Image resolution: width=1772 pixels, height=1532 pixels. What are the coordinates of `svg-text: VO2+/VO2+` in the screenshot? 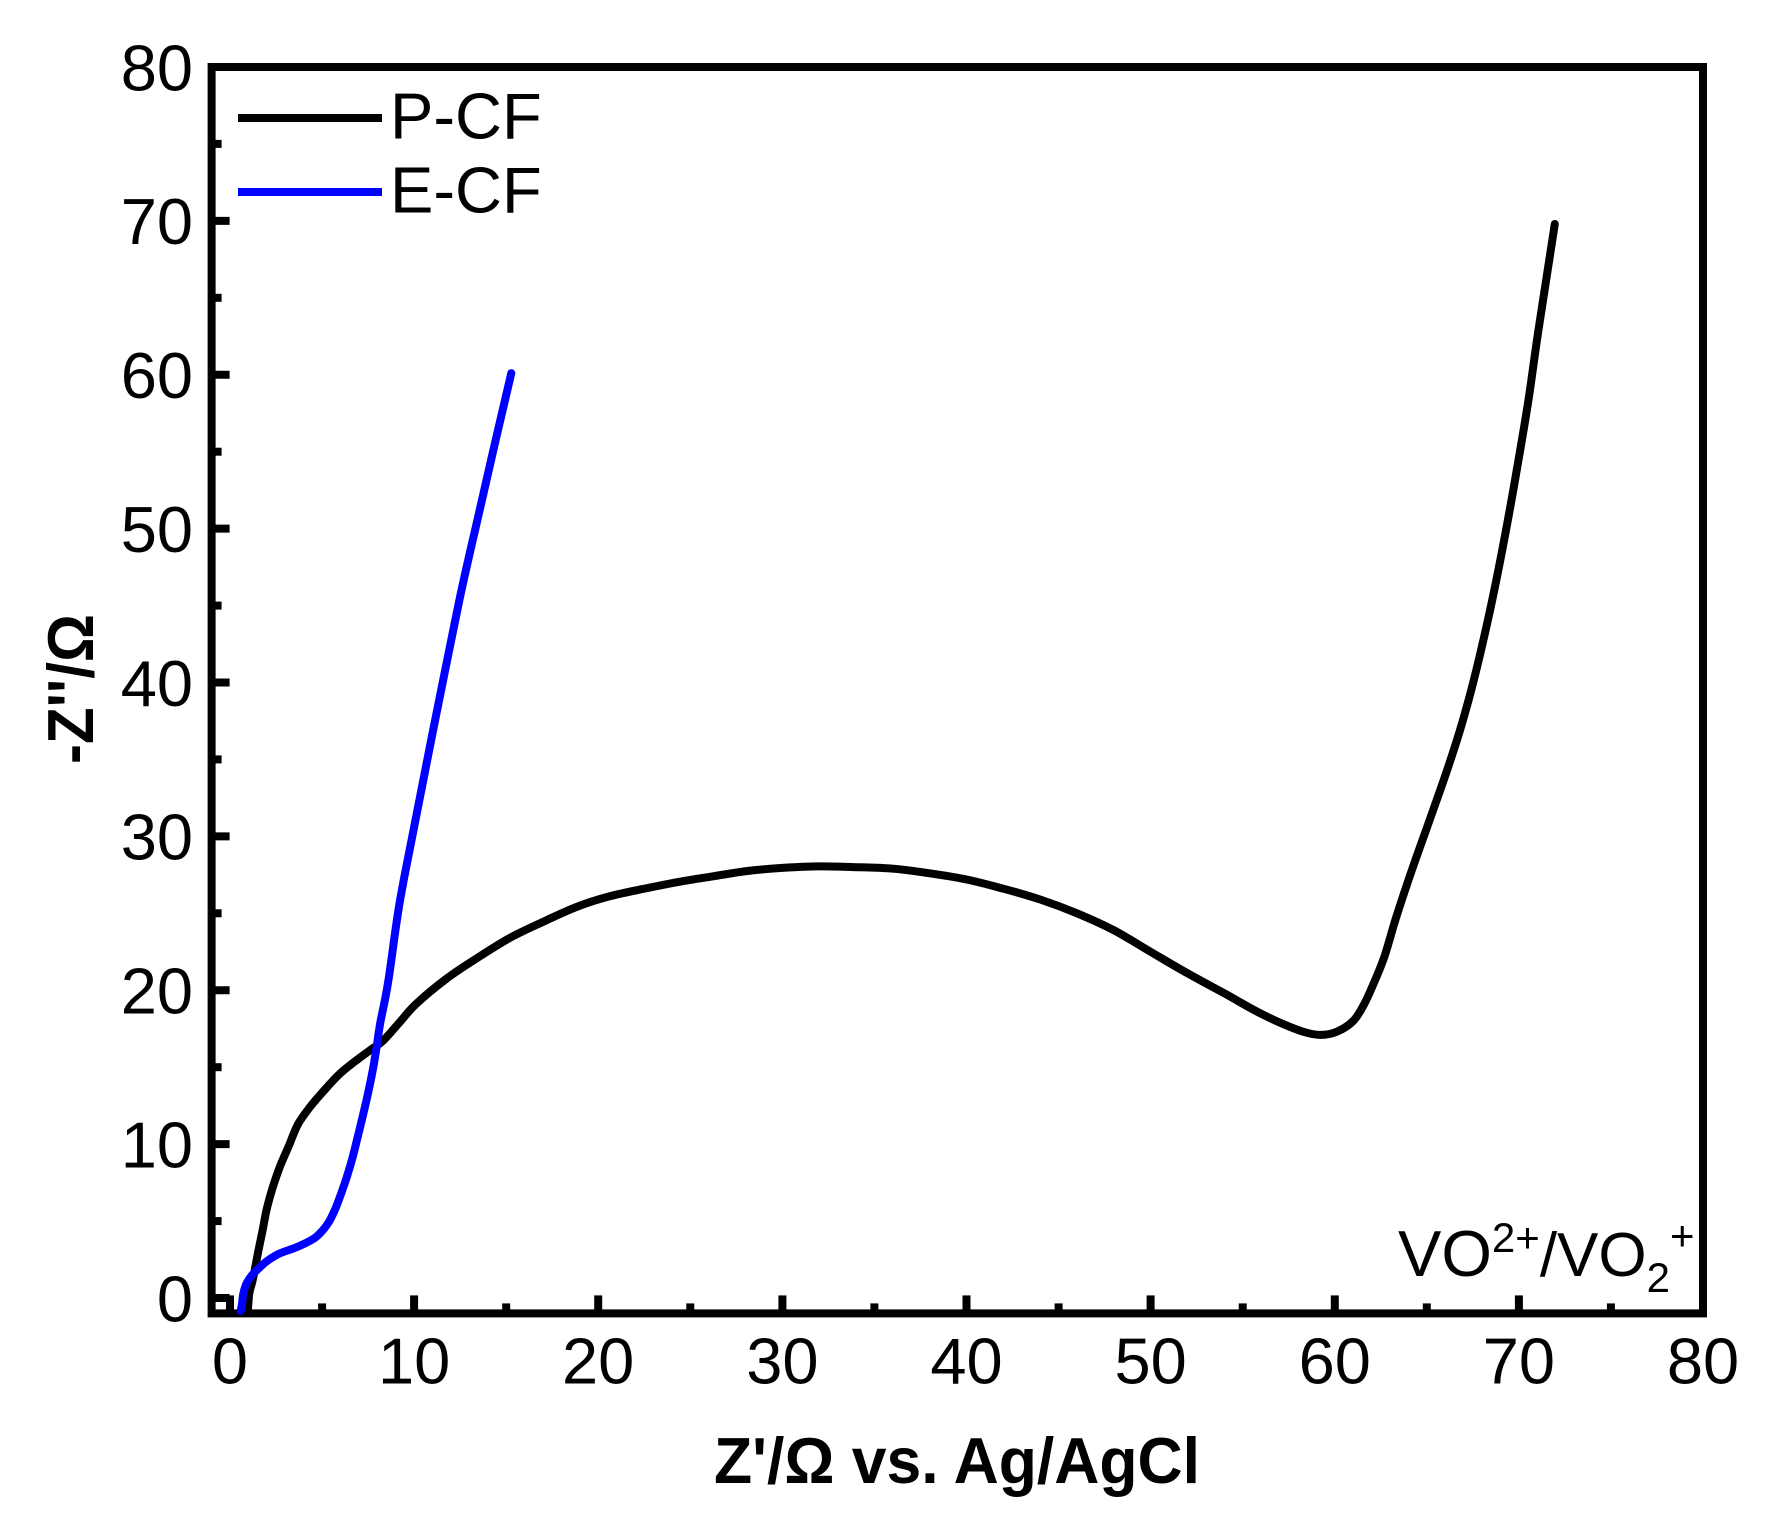 It's located at (1546, 1256).